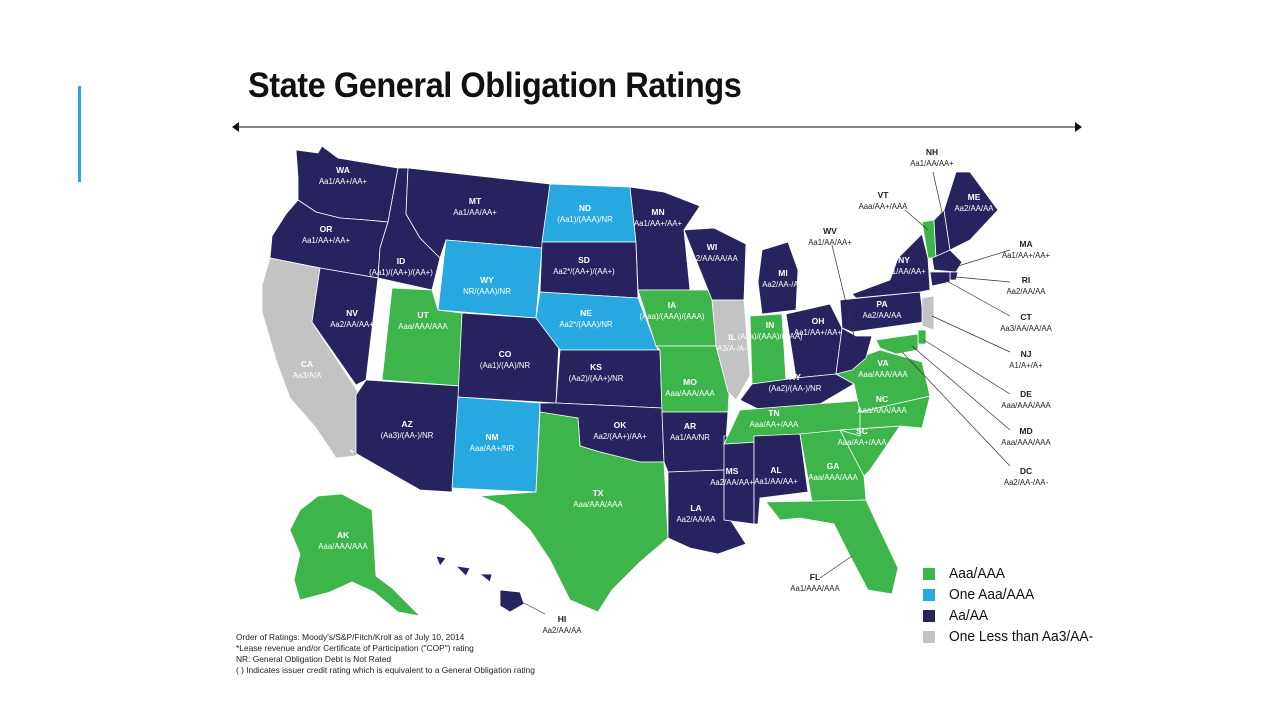 This screenshot has height=720, width=1280. Describe the element at coordinates (818, 332) in the screenshot. I see `state-rating: Aa1/AA+/AA+` at that location.